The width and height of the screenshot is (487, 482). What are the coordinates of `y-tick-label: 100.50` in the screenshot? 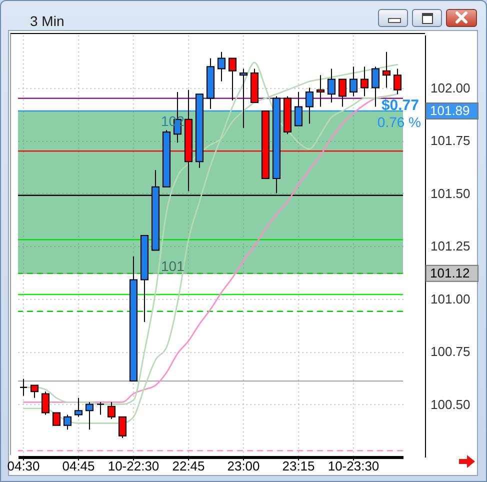 It's located at (450, 404).